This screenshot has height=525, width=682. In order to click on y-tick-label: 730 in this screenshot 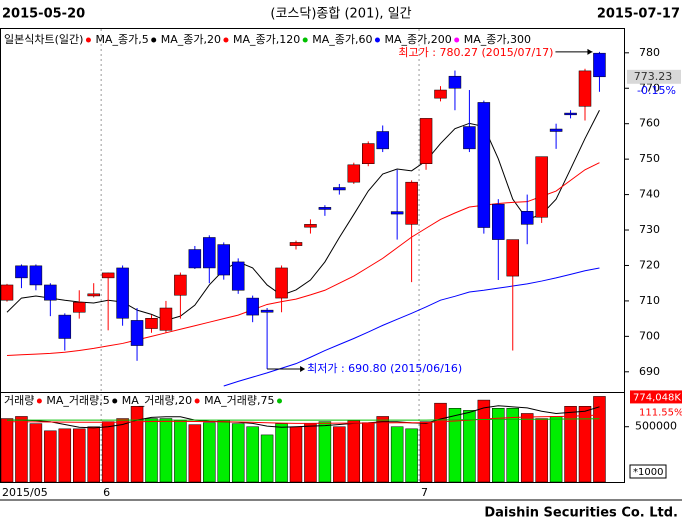, I will do `click(649, 229)`.